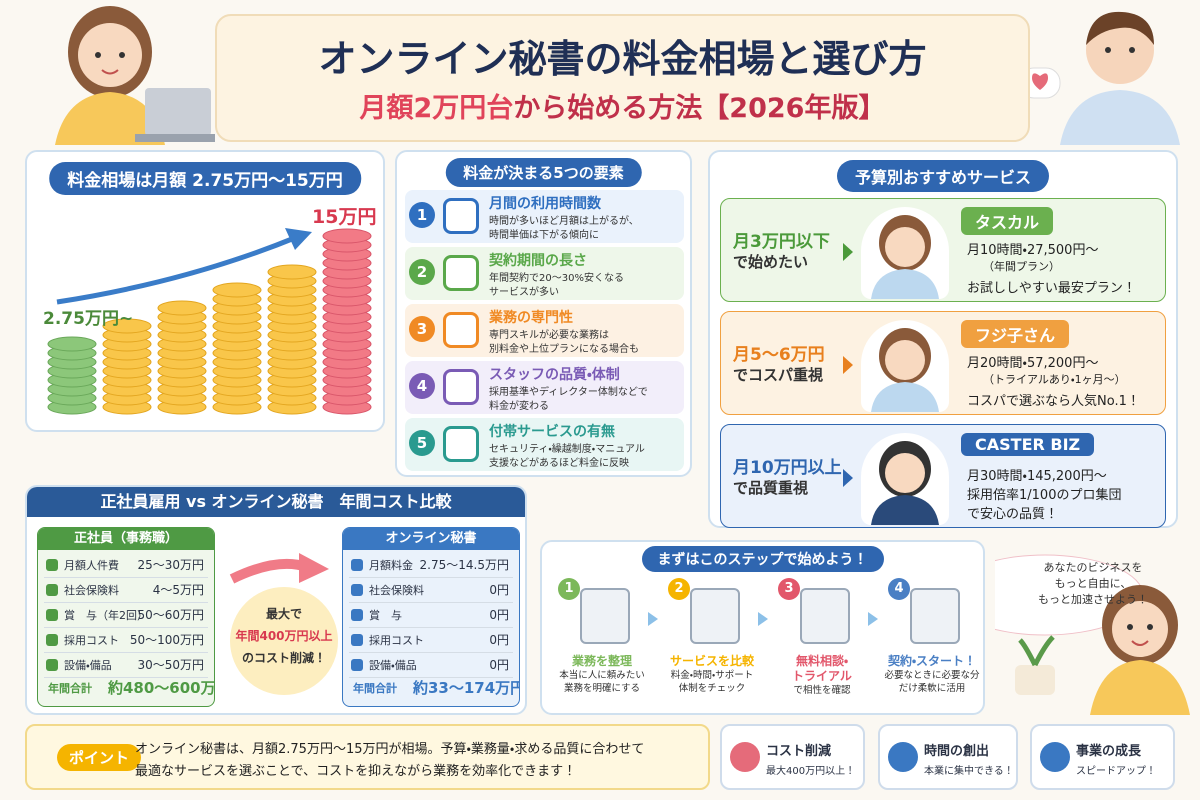  I want to click on factor-desc: セキュリティ・繰越制度・マニュアル, so click(567, 449).